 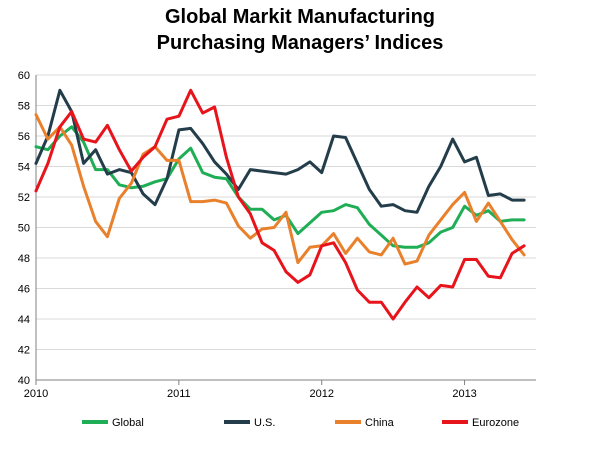 What do you see at coordinates (24, 229) in the screenshot?
I see `y-tick-label: 50` at bounding box center [24, 229].